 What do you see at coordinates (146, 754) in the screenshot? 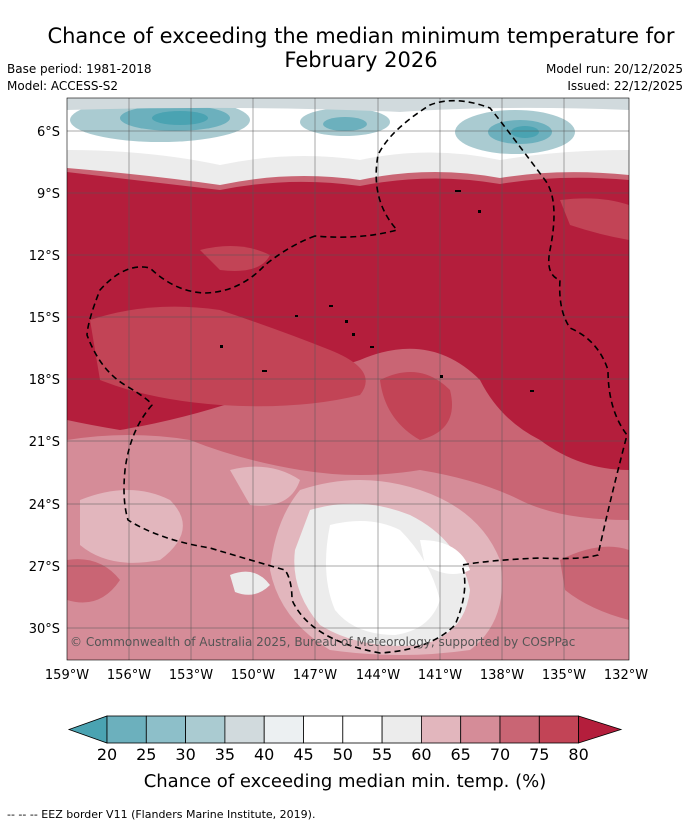
I see `colorbar-tick-label: 25` at bounding box center [146, 754].